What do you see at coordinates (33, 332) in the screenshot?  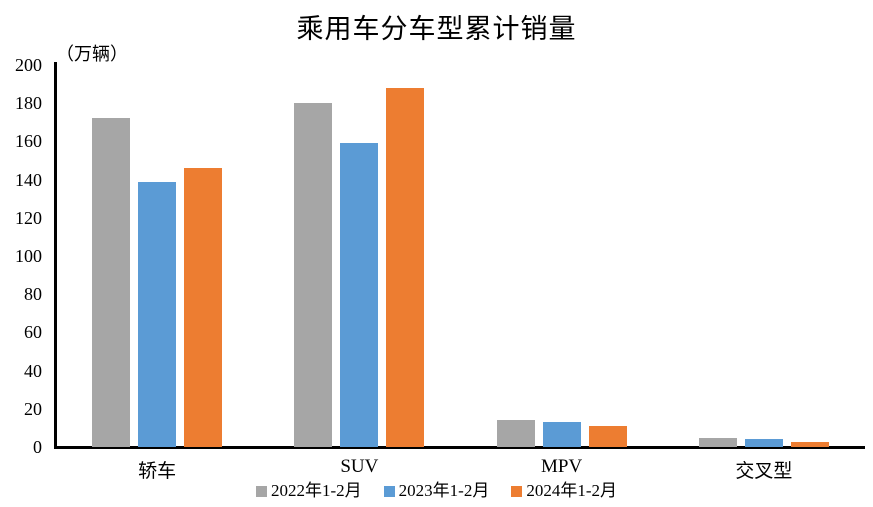 I see `y-tick-label: 60` at bounding box center [33, 332].